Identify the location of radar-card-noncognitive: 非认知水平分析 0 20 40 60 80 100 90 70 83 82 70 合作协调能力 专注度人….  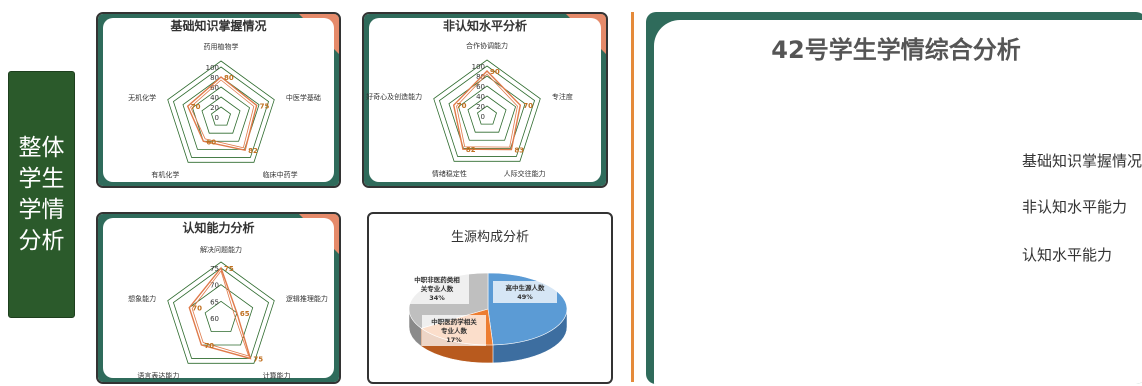
(485, 100).